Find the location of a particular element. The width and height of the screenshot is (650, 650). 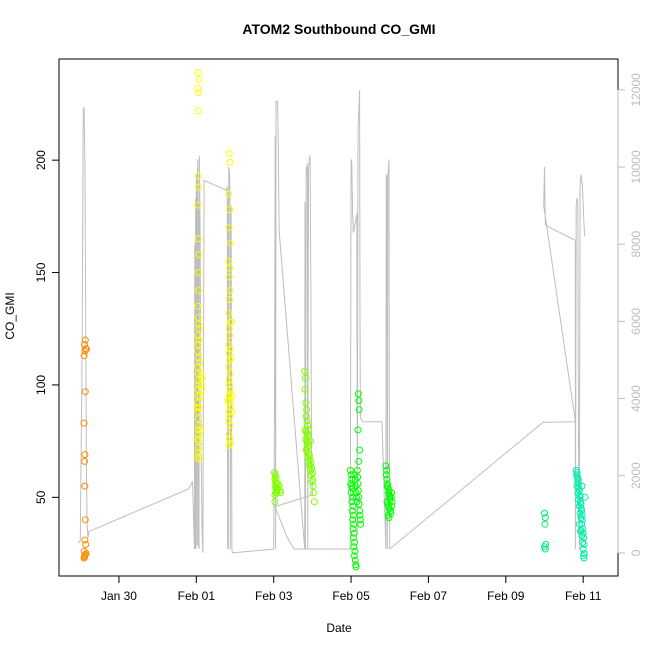

x-tick-label: Feb 09 is located at coordinates (506, 596).